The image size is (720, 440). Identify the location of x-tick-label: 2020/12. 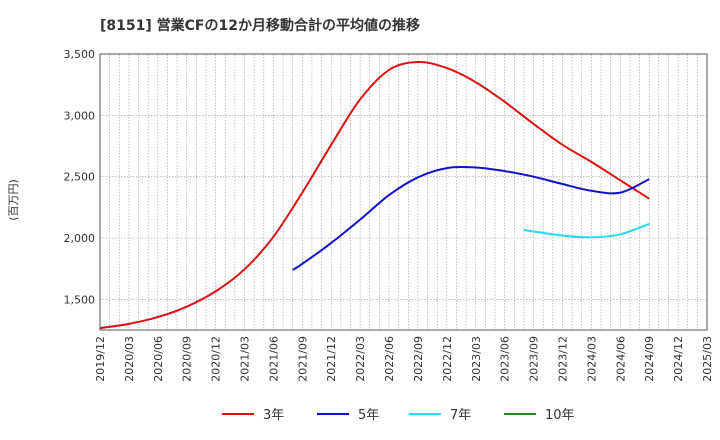
(216, 359).